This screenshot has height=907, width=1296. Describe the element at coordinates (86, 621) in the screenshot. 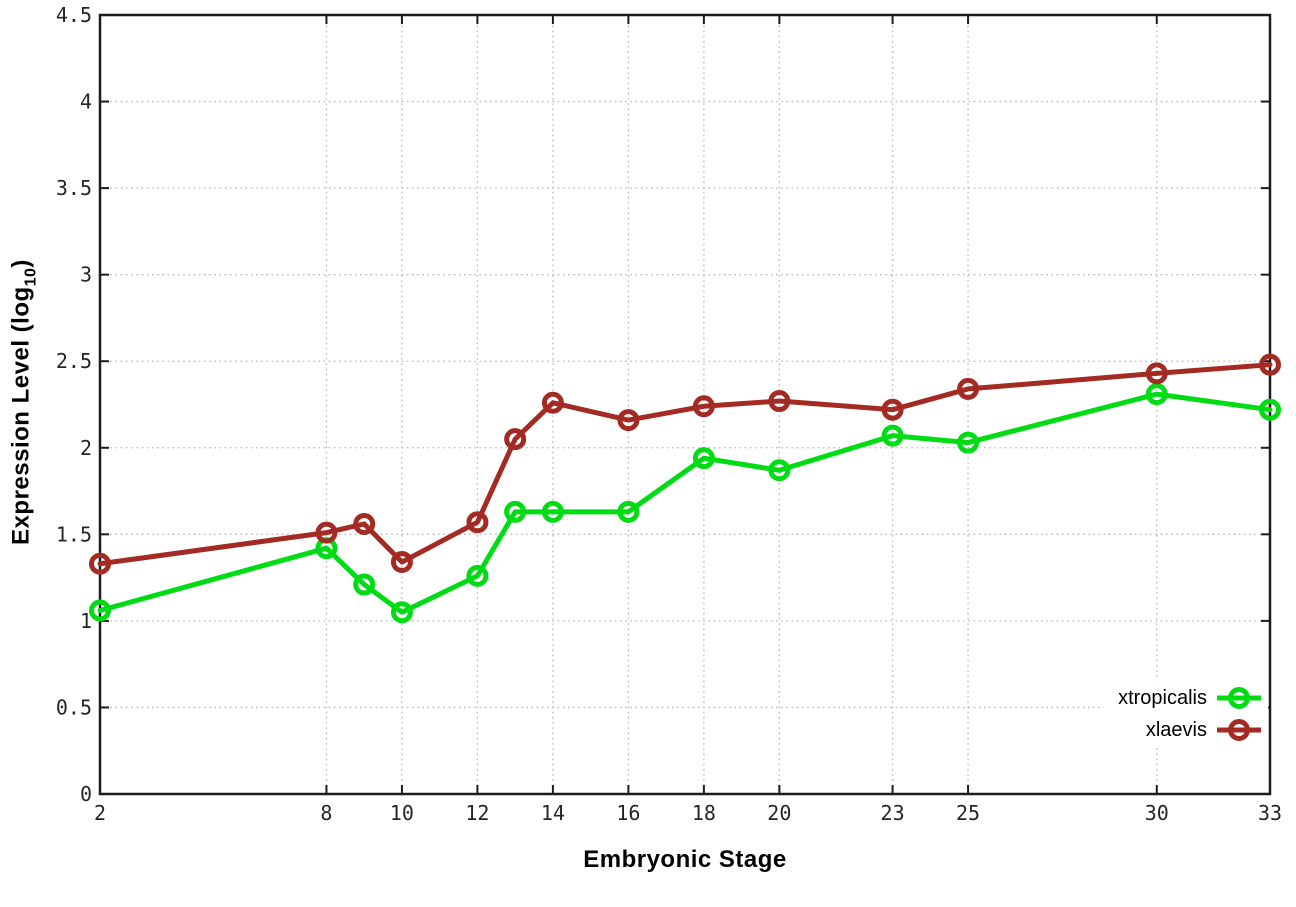

I see `y-tick-label: 1` at that location.